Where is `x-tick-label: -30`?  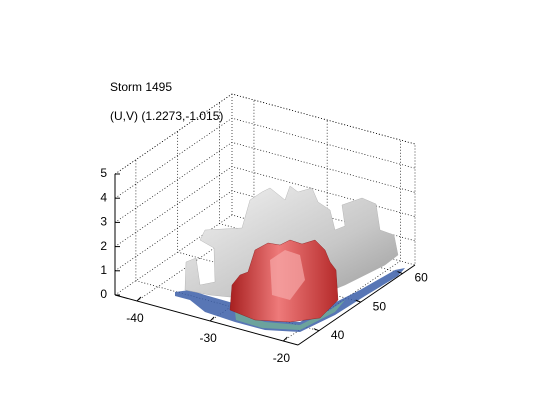
x-tick-label: -30 is located at coordinates (208, 338).